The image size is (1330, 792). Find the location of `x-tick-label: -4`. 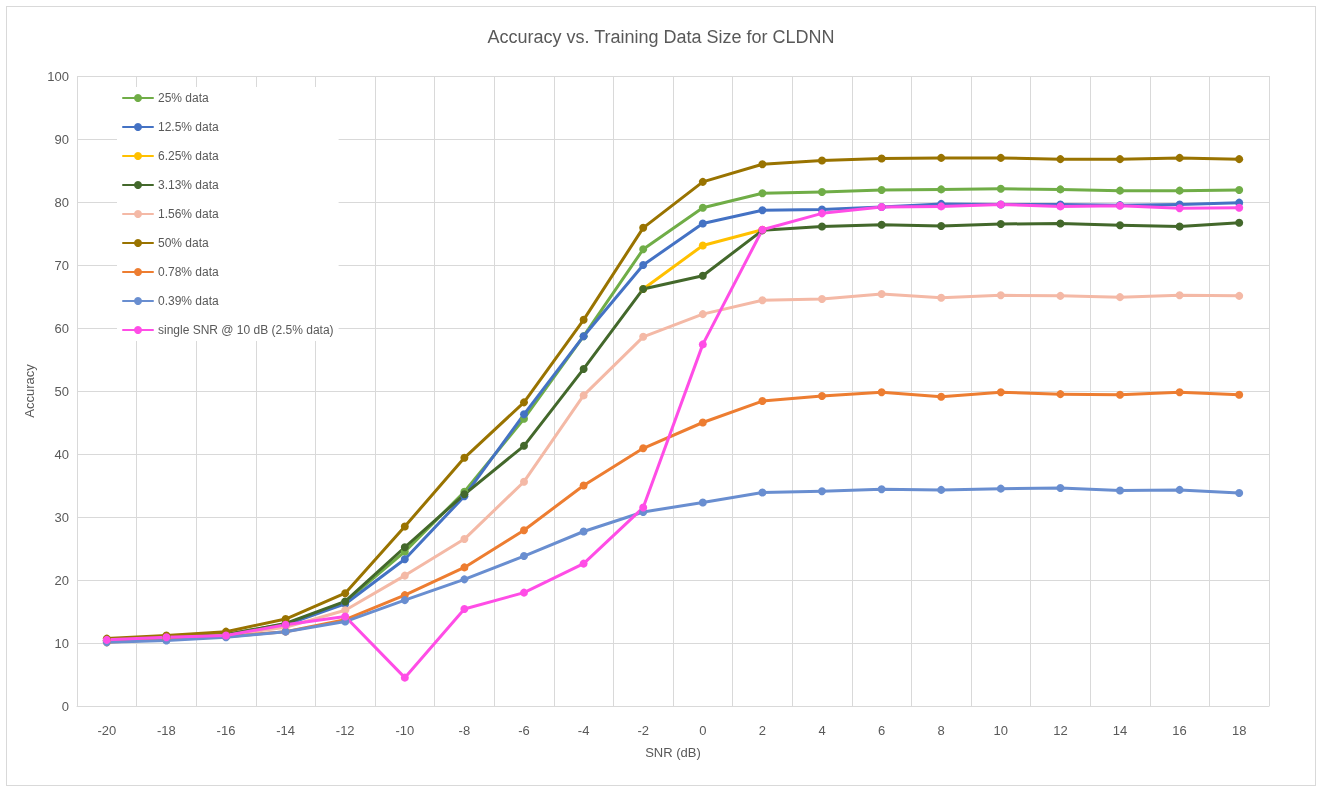

x-tick-label: -4 is located at coordinates (583, 730).